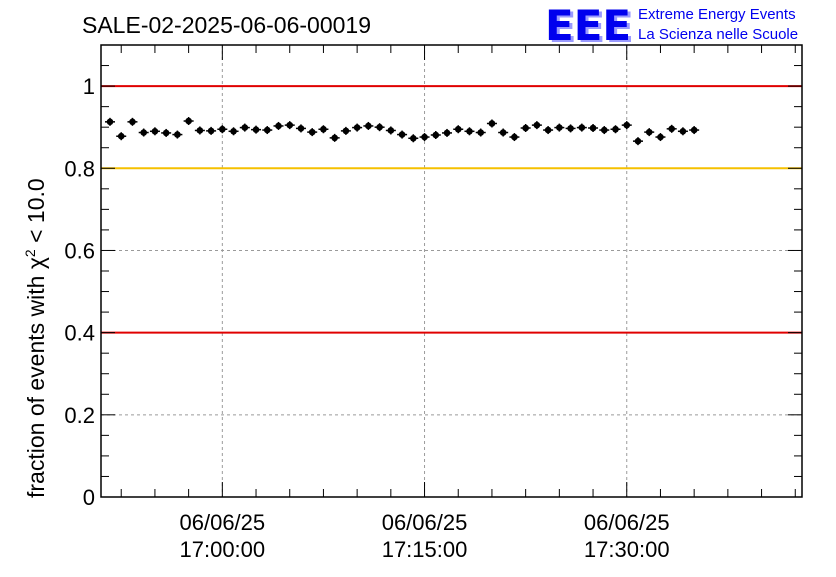 Image resolution: width=836 pixels, height=577 pixels. Describe the element at coordinates (718, 34) in the screenshot. I see `eee-logo-line2: La Scienza nelle Scuole` at that location.